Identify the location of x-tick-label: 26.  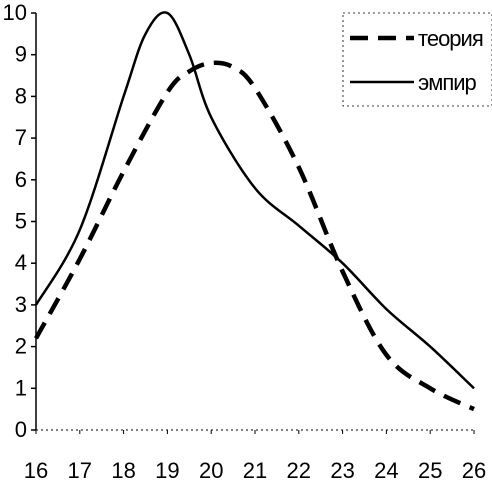
(474, 470).